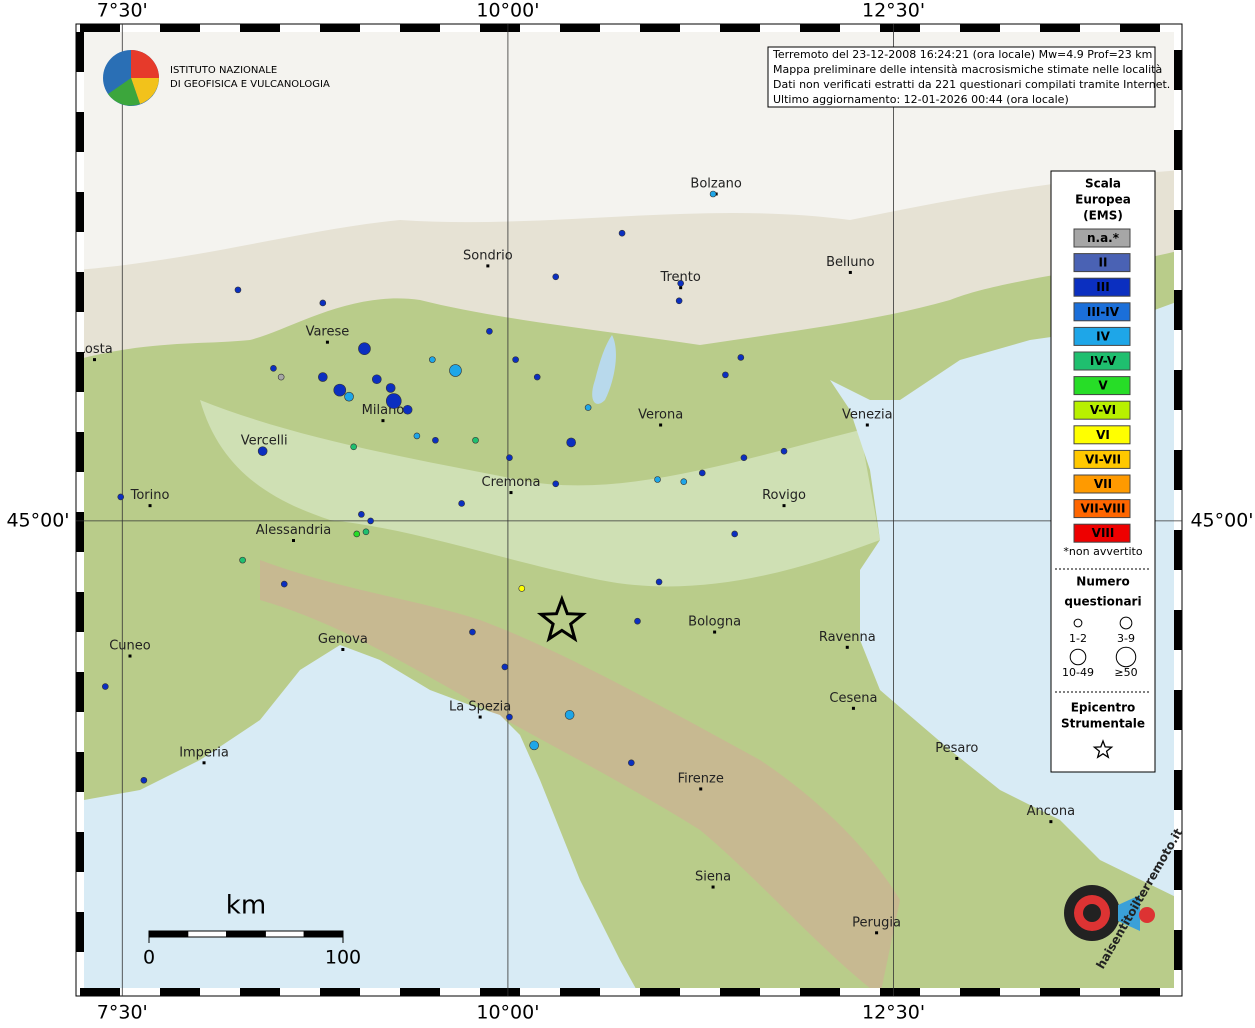  What do you see at coordinates (1078, 638) in the screenshot?
I see `legend-size-label: 1-2` at bounding box center [1078, 638].